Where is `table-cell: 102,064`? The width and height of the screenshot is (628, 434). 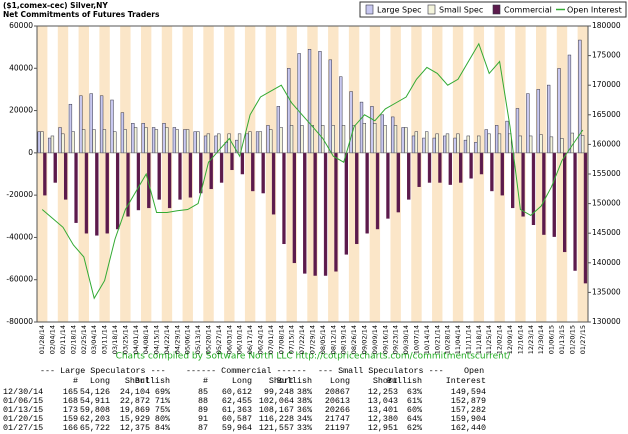
table-cell: 102,064 is located at coordinates (276, 401).